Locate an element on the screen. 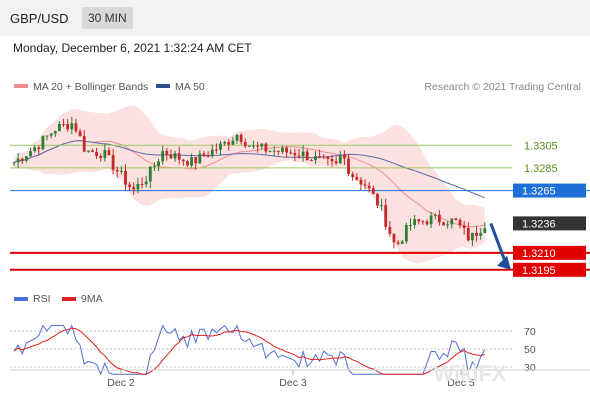 The image size is (590, 400). timeframe-badge: 30 MIN is located at coordinates (107, 18).